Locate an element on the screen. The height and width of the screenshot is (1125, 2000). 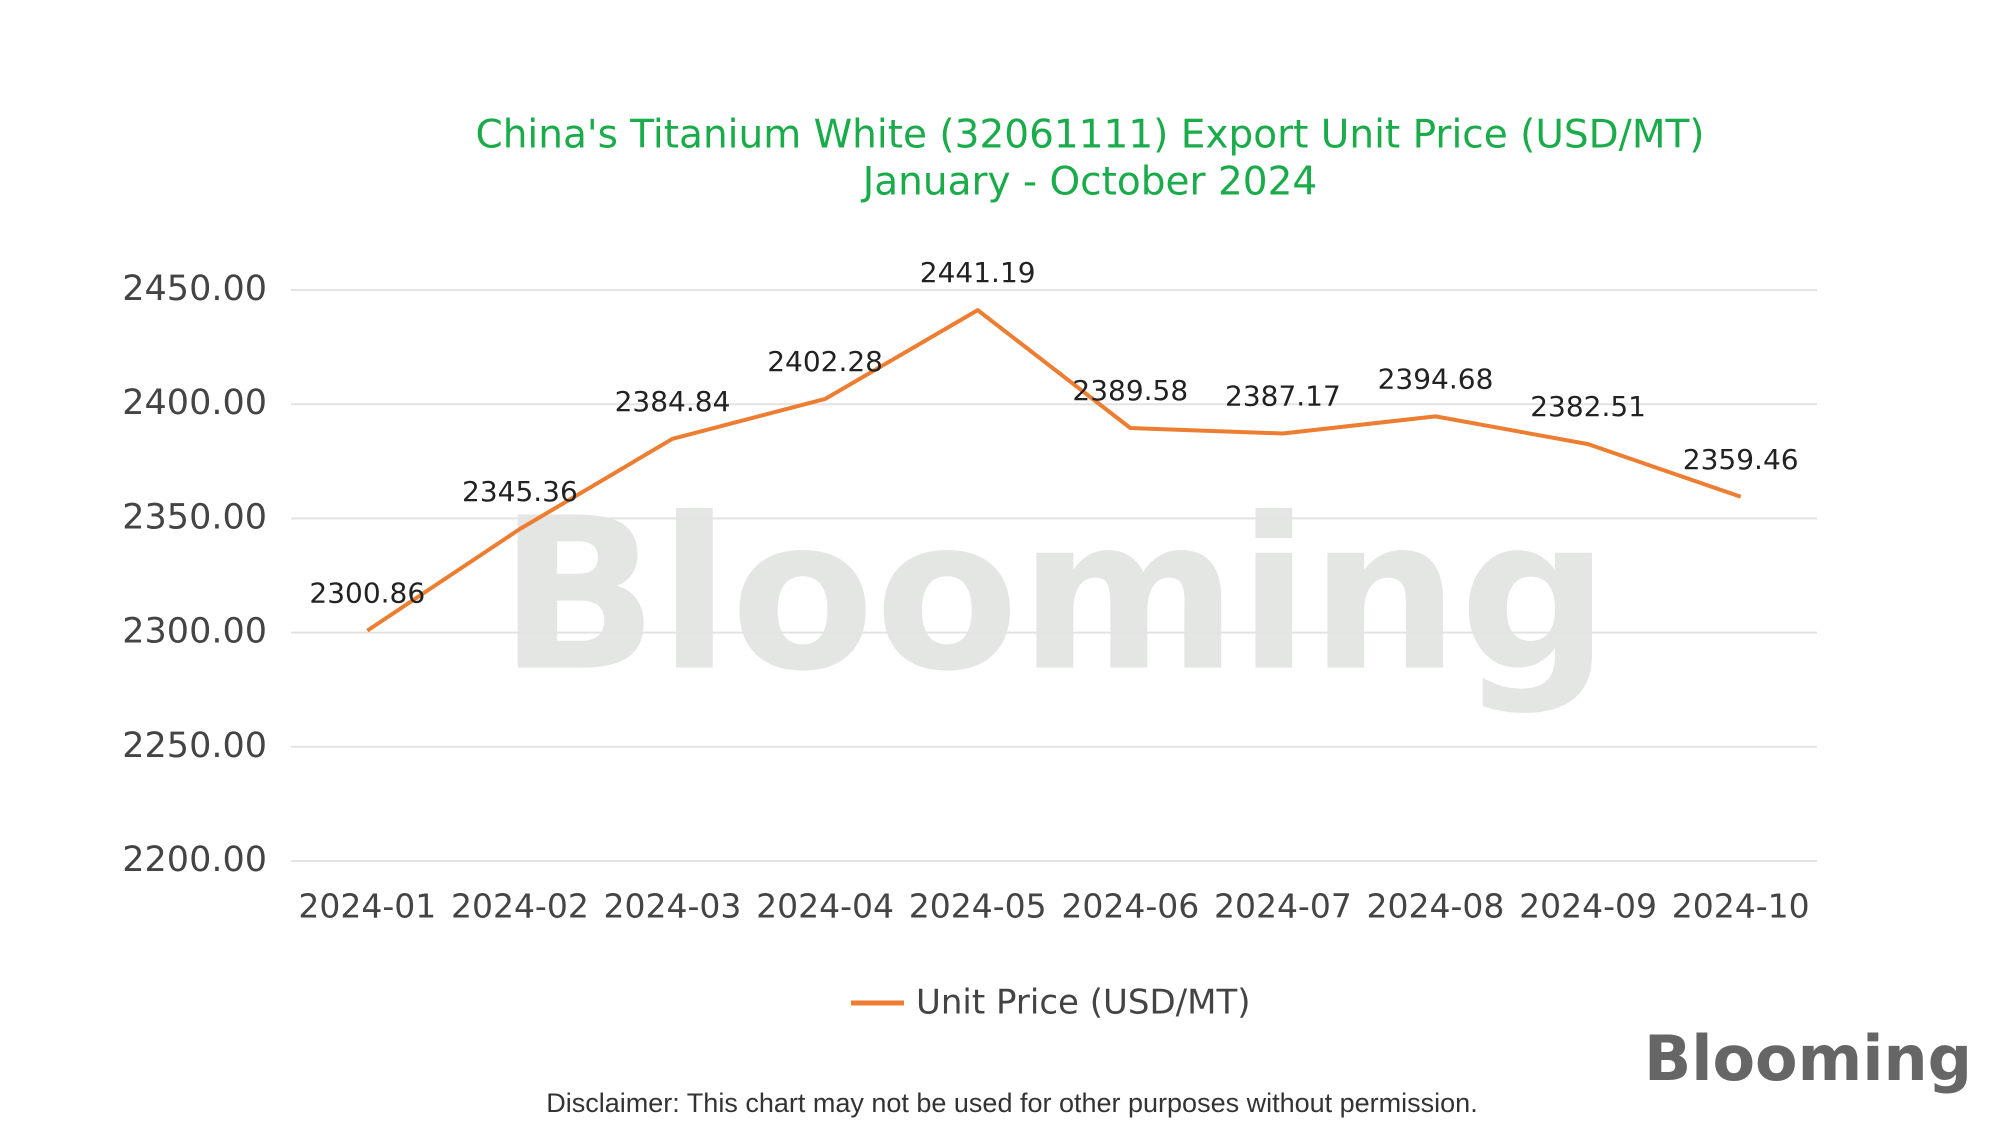
chart-subtitle: January - October 2024 is located at coordinates (1088, 182).